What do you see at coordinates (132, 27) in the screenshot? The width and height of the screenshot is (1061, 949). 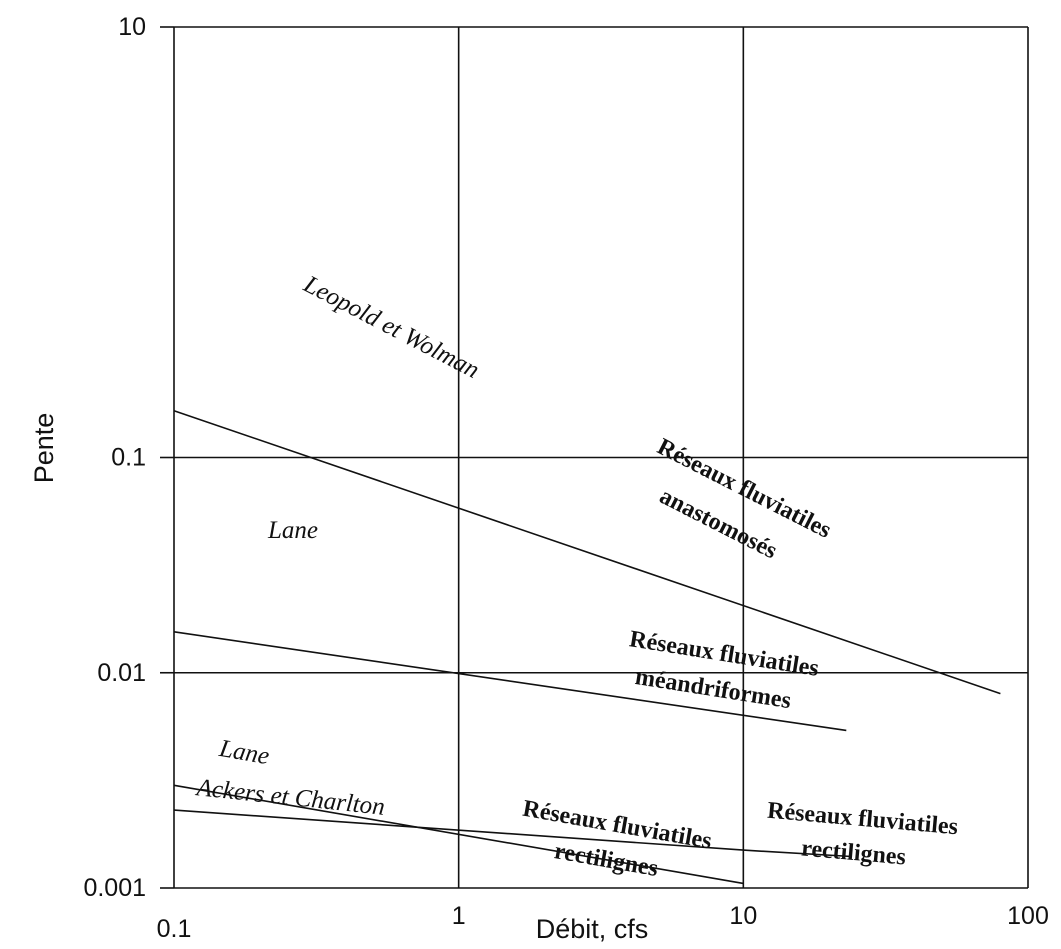 I see `y-tick-label-3: 10` at bounding box center [132, 27].